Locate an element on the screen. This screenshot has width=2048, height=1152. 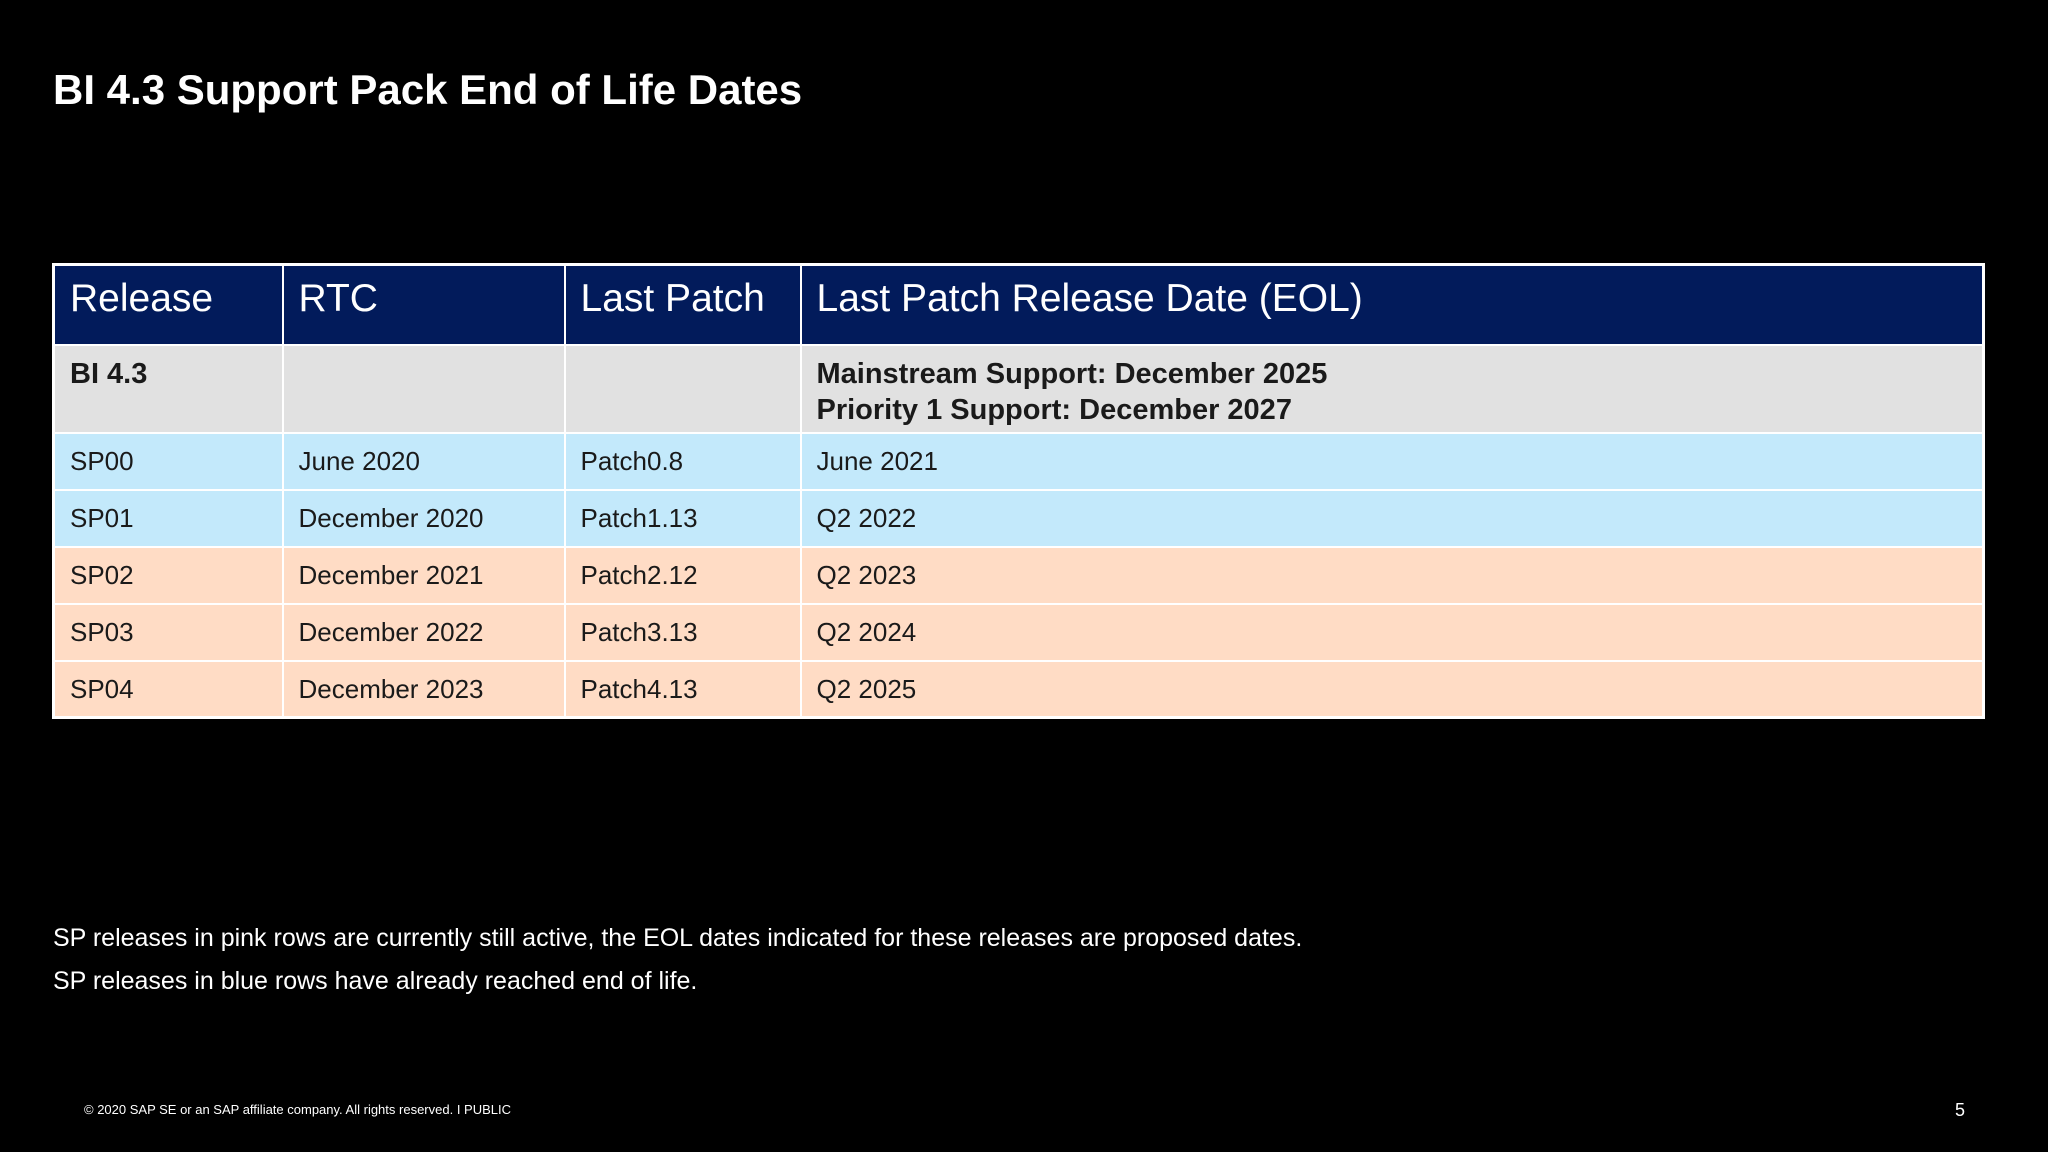
table-row: SP03 December 2022 Patch3.13 Q2 2024 is located at coordinates (1018, 632).